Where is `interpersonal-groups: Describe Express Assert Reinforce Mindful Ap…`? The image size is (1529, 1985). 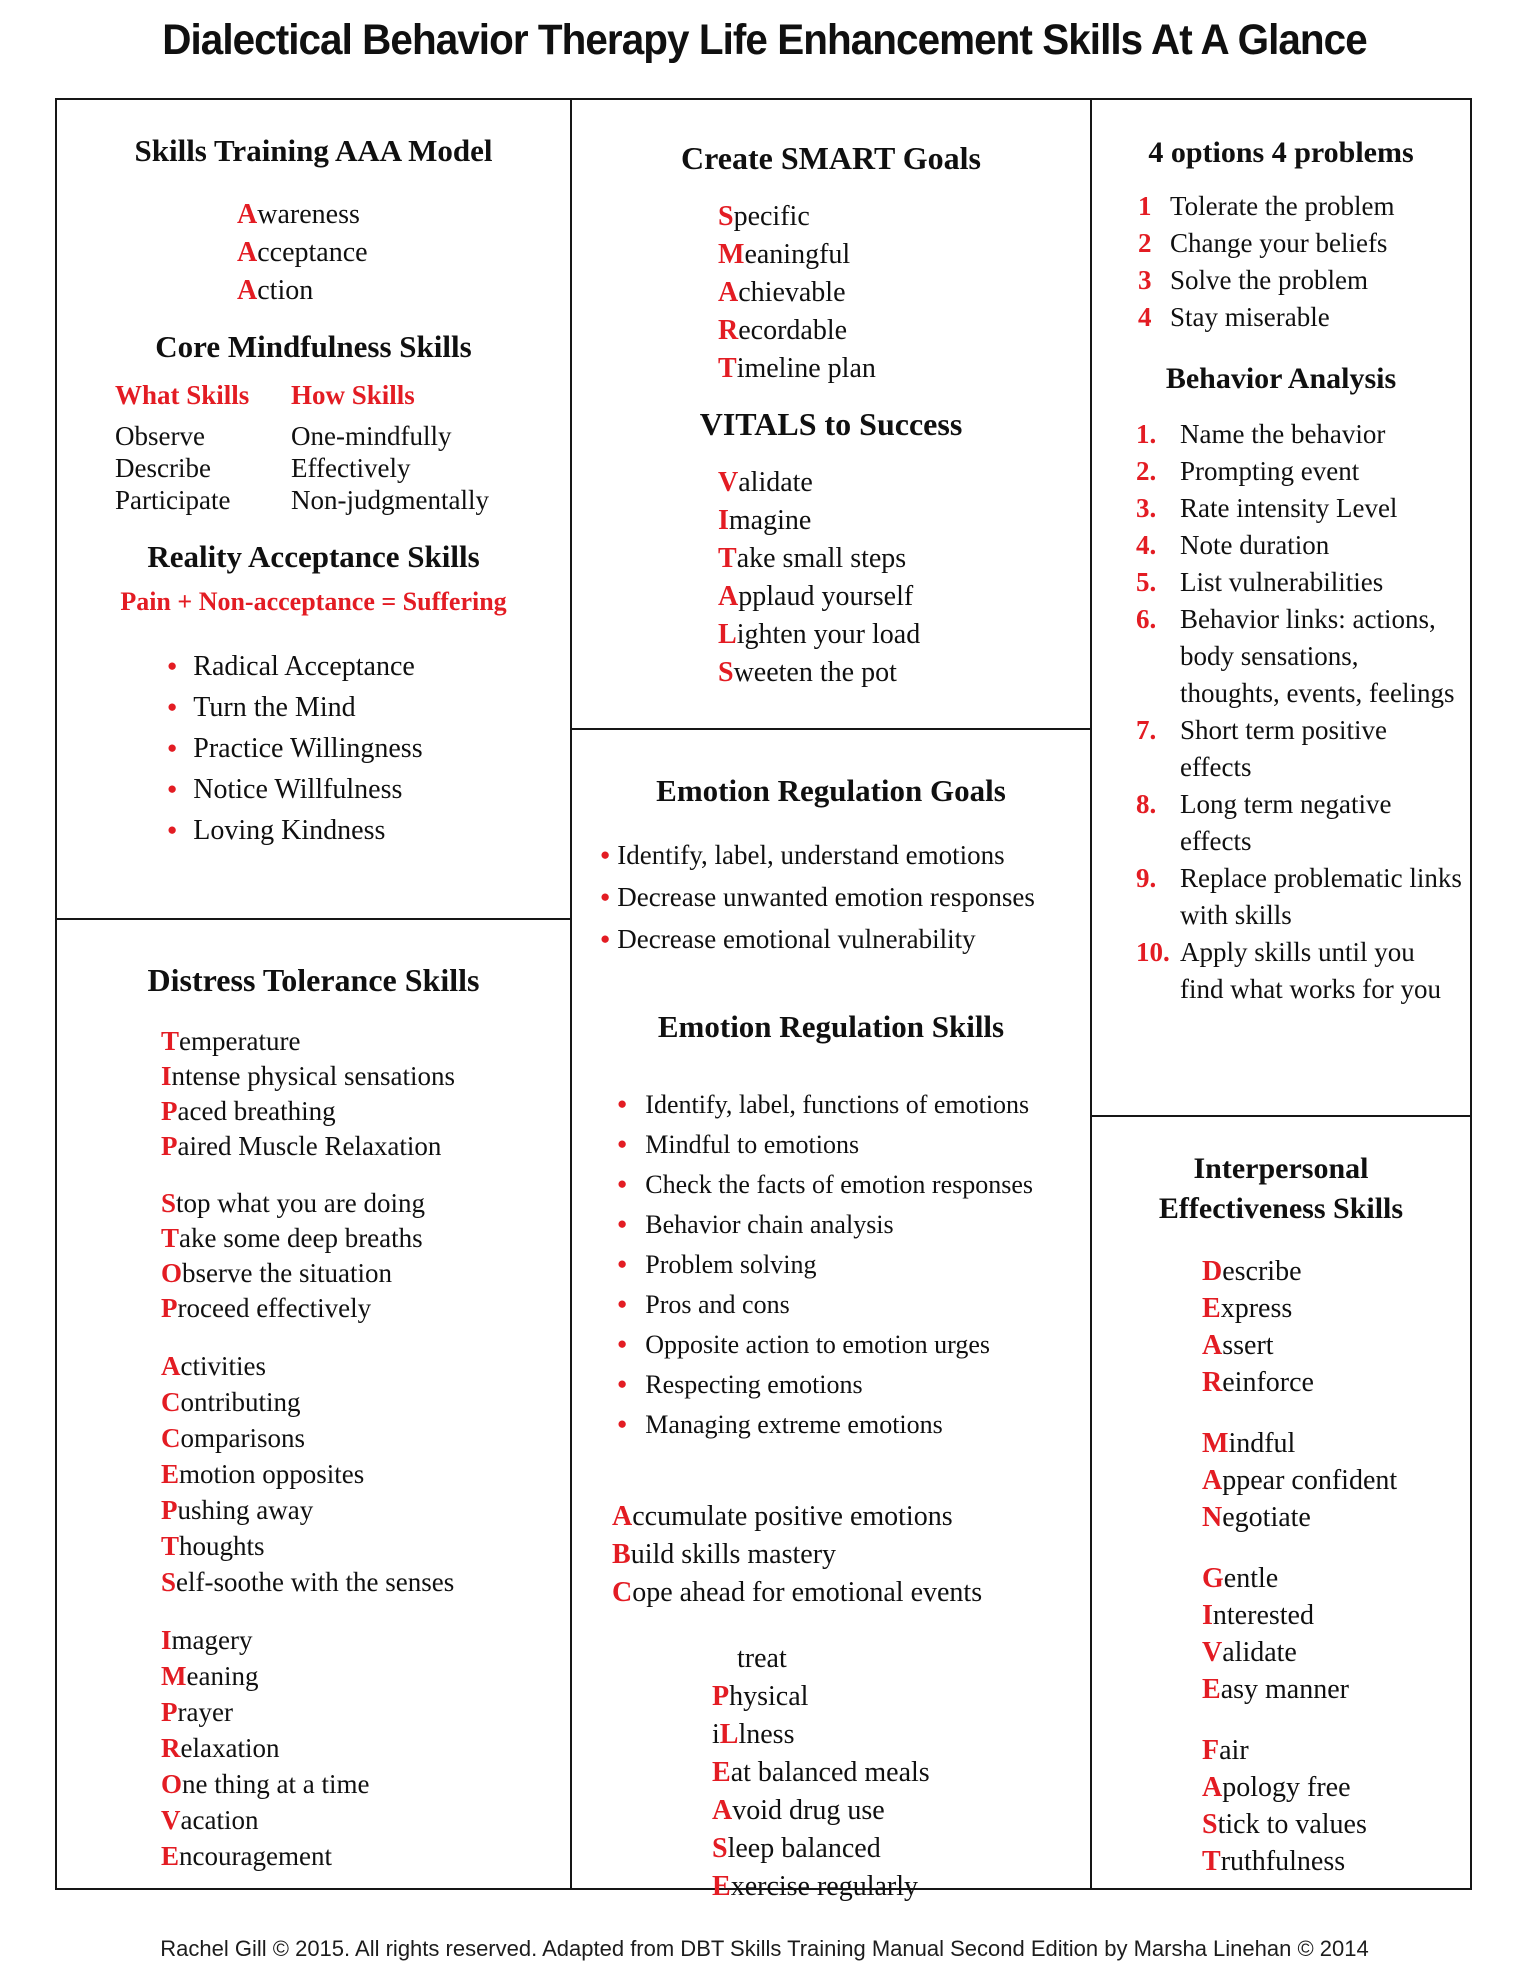
interpersonal-groups: Describe Express Assert Reinforce Mindful Ap… is located at coordinates (1281, 1566).